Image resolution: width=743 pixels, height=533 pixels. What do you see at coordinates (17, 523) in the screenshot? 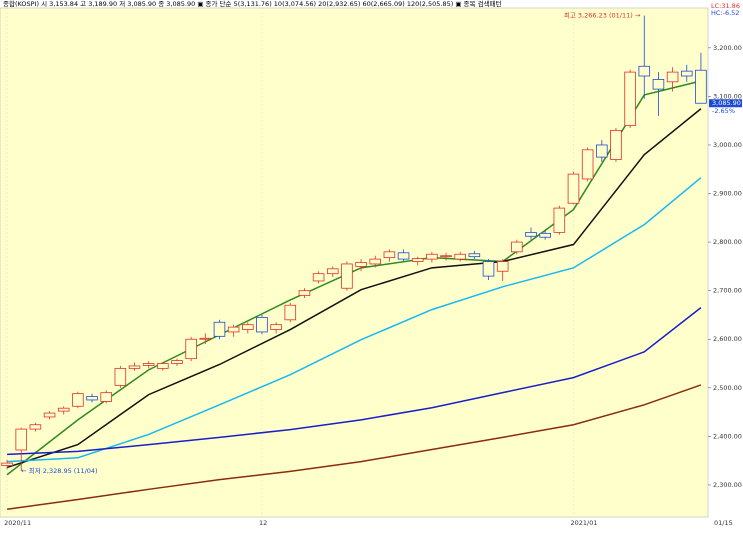
I see `x-tick-label: 2020/11` at bounding box center [17, 523].